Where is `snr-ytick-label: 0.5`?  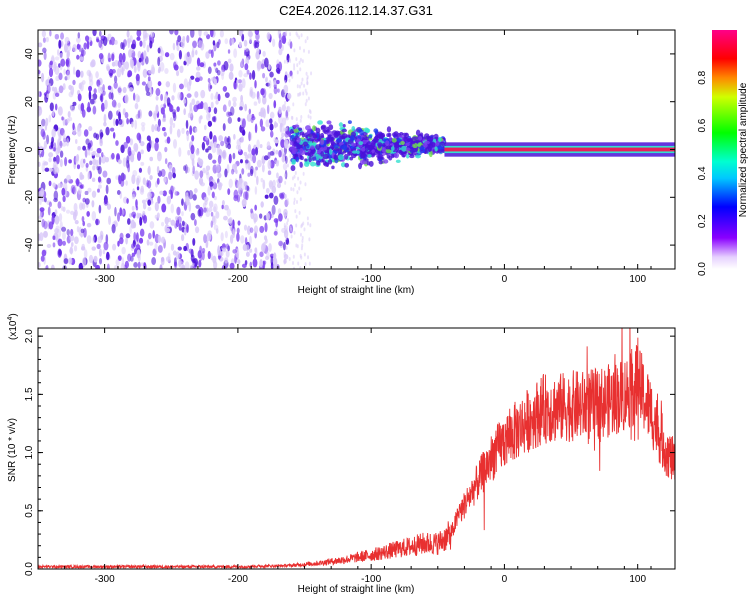 snr-ytick-label: 0.5 is located at coordinates (29, 510).